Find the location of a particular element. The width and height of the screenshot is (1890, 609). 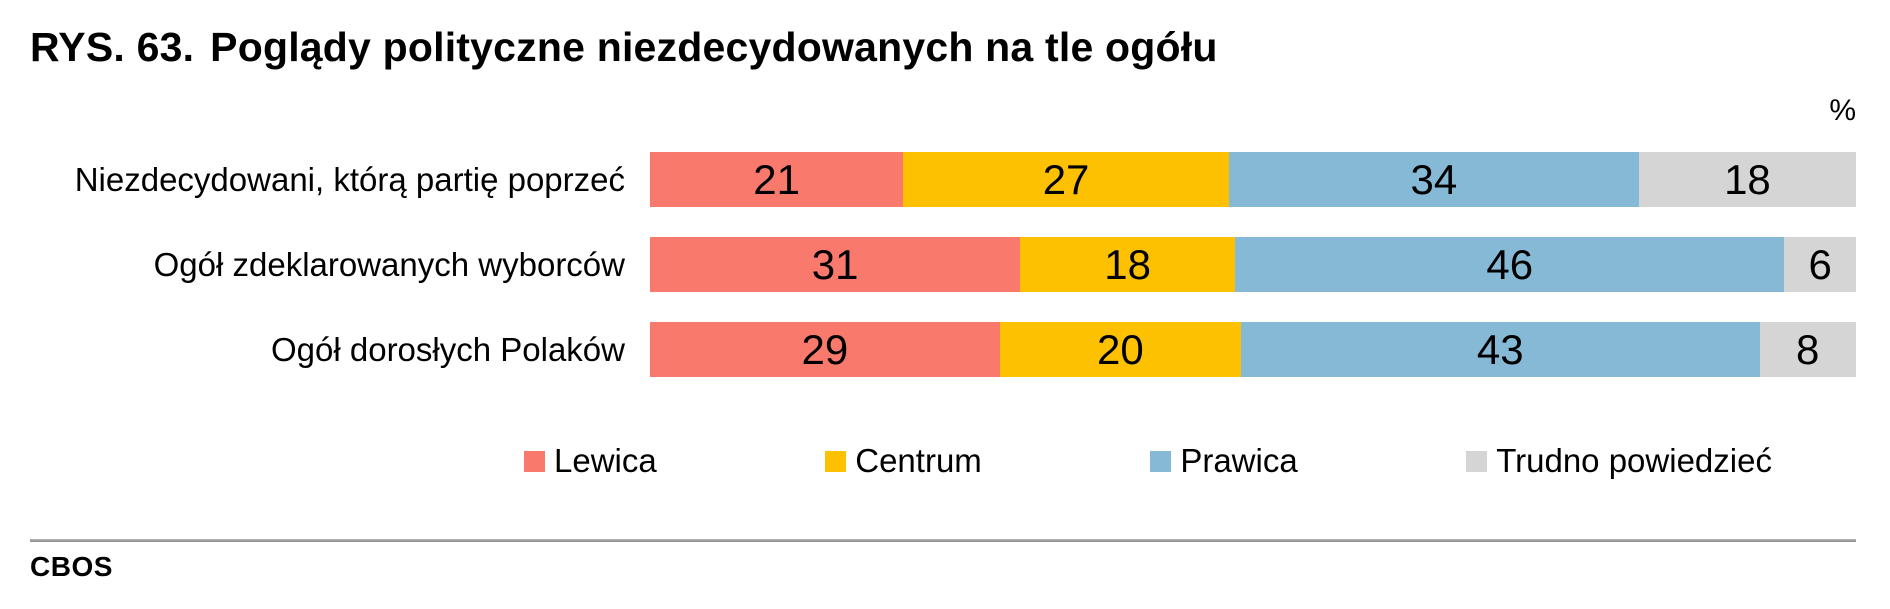

bar-segment-trudno-powiedziec: 6 is located at coordinates (1820, 264).